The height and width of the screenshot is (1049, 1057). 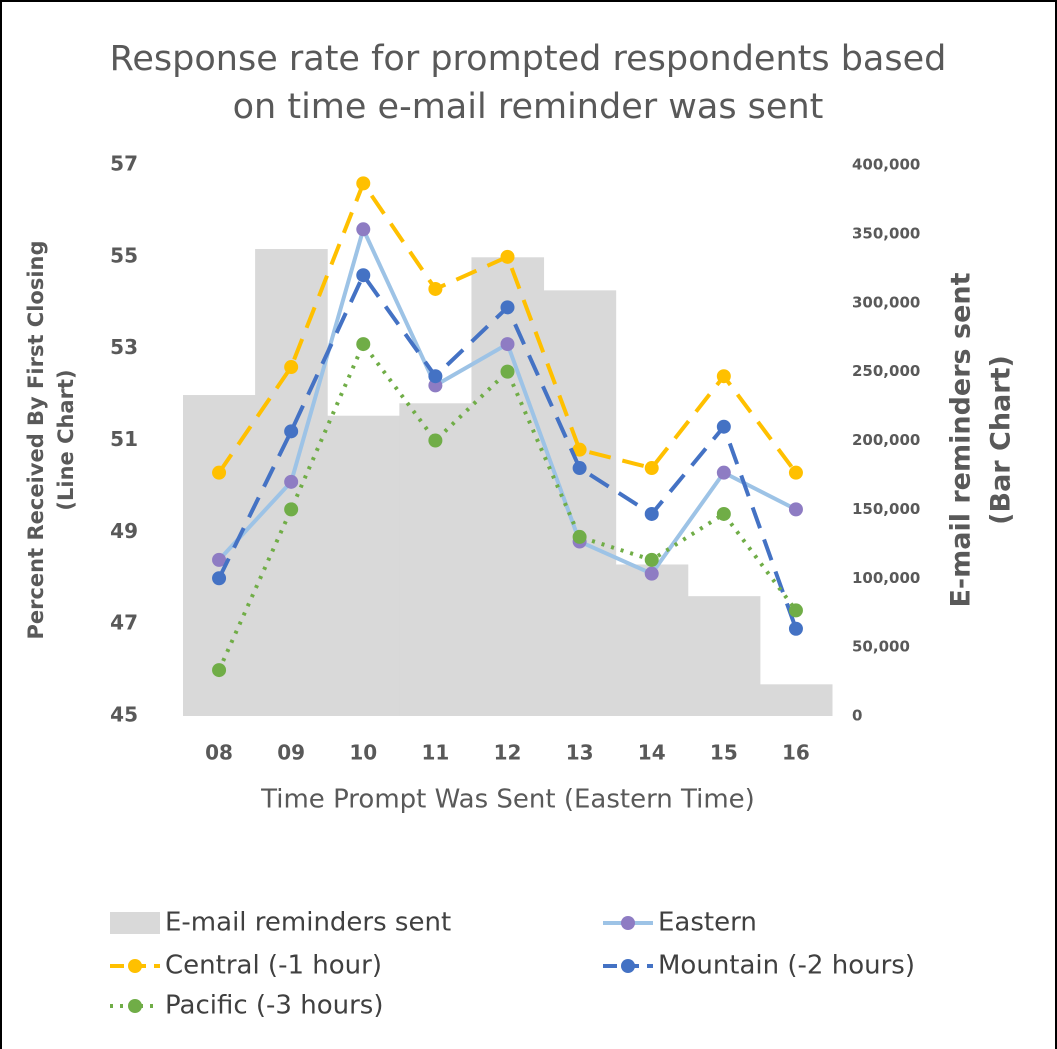 What do you see at coordinates (135, 923) in the screenshot?
I see `legend-swatch` at bounding box center [135, 923].